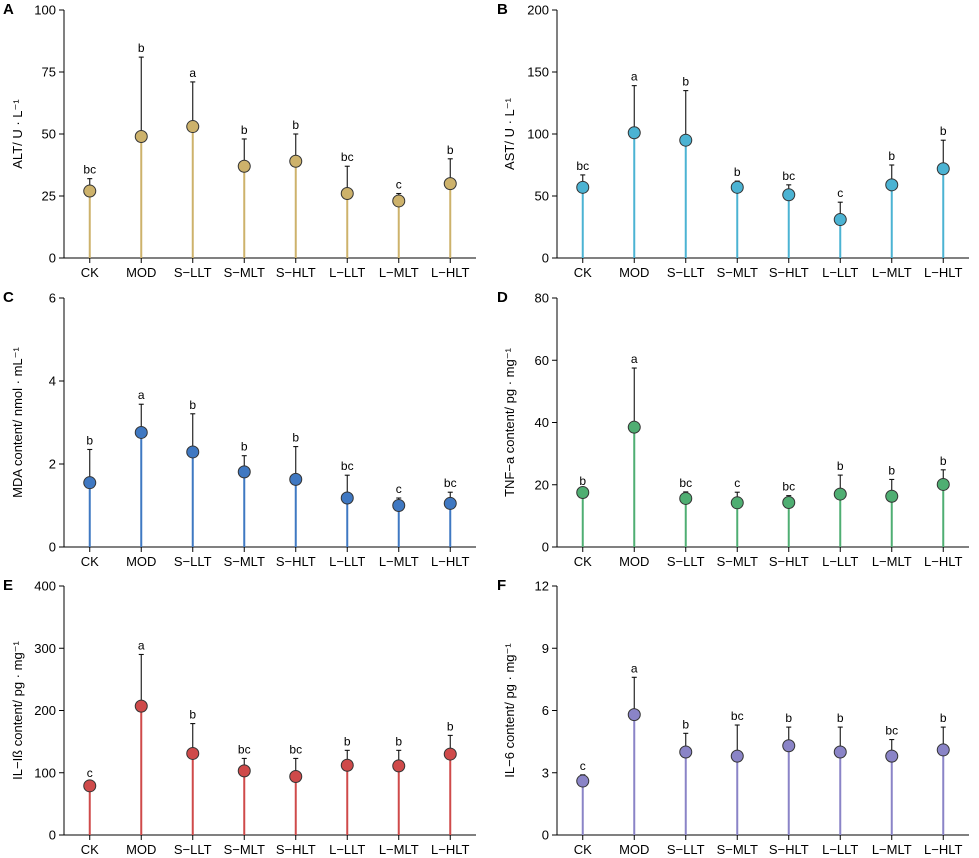  Describe the element at coordinates (509, 422) in the screenshot. I see `y-axis-title: TNF−a content/ pg · mg⁻¹` at that location.